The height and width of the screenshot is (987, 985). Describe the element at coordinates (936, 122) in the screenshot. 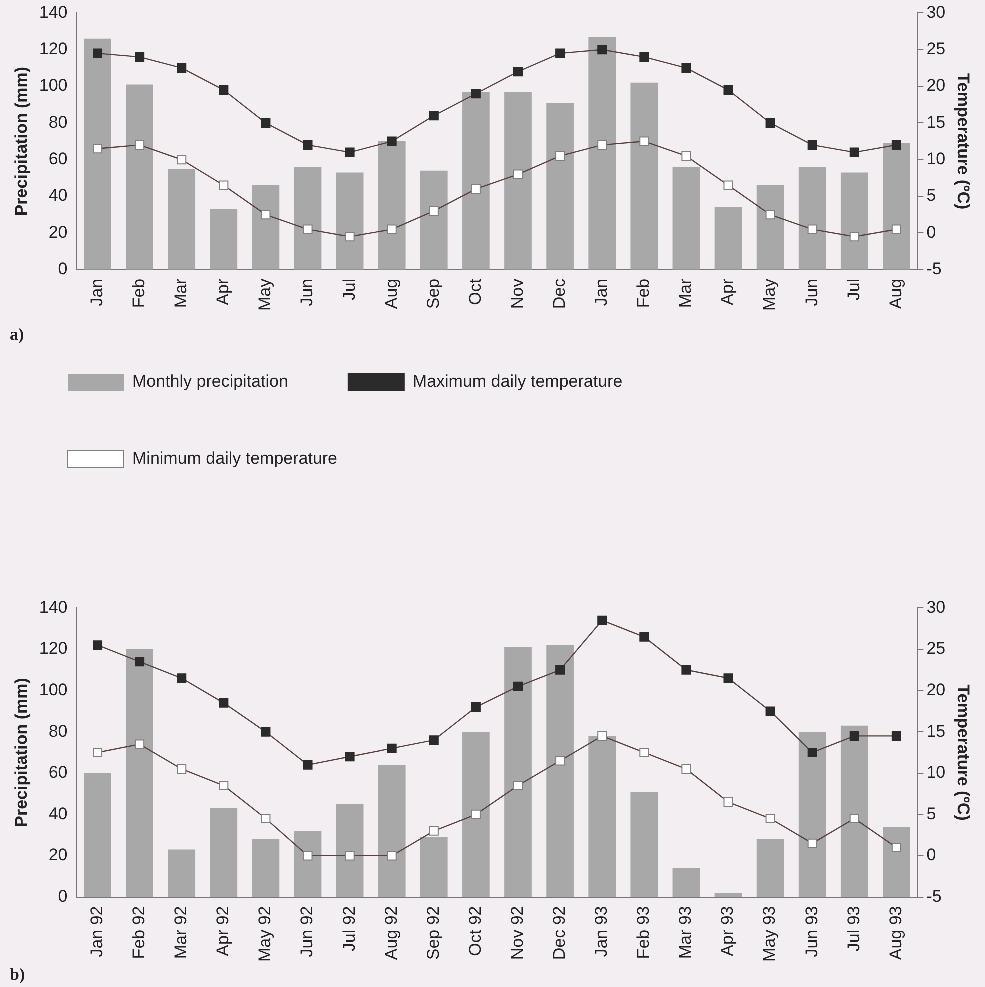

I see `y2-tick-label: 15` at that location.